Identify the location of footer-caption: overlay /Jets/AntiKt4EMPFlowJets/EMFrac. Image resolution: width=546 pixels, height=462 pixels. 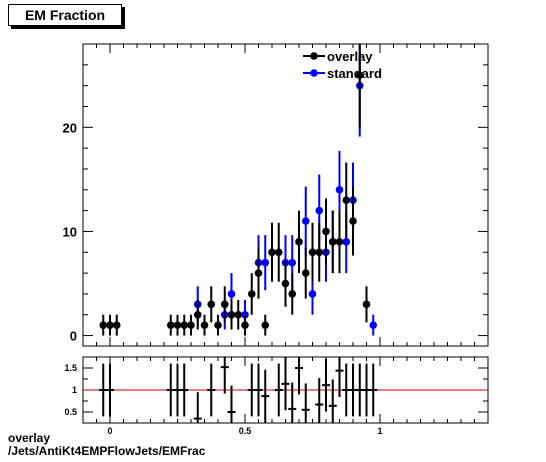
(106, 445).